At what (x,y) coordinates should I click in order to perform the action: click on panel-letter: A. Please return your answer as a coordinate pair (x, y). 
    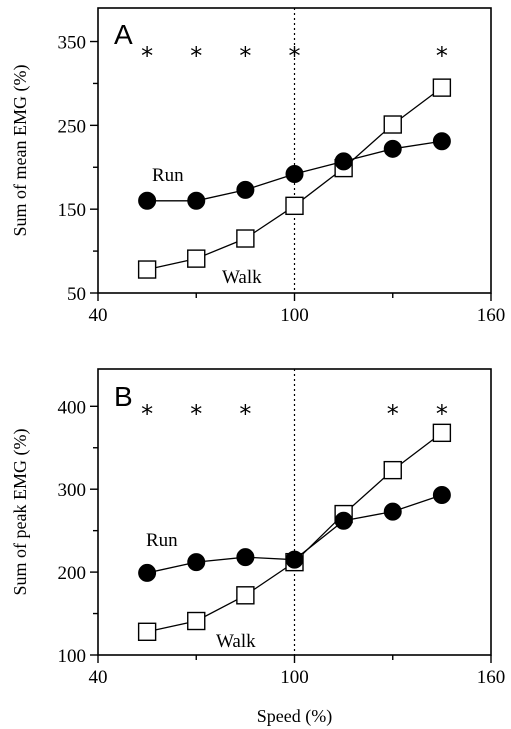
    Looking at the image, I should click on (123, 34).